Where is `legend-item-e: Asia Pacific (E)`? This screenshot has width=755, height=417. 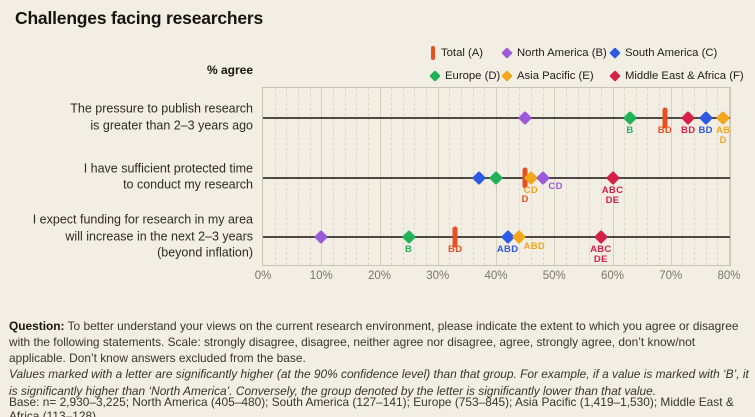
legend-item-e: Asia Pacific (E) is located at coordinates (556, 75).